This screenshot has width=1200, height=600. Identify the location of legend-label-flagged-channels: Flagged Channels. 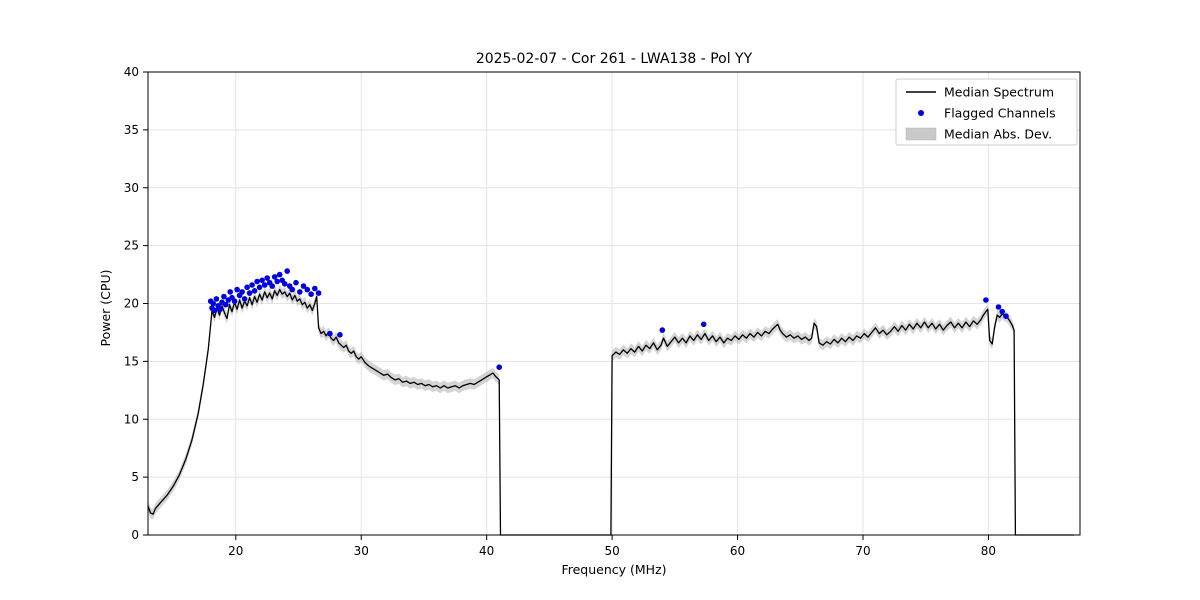
(1000, 113).